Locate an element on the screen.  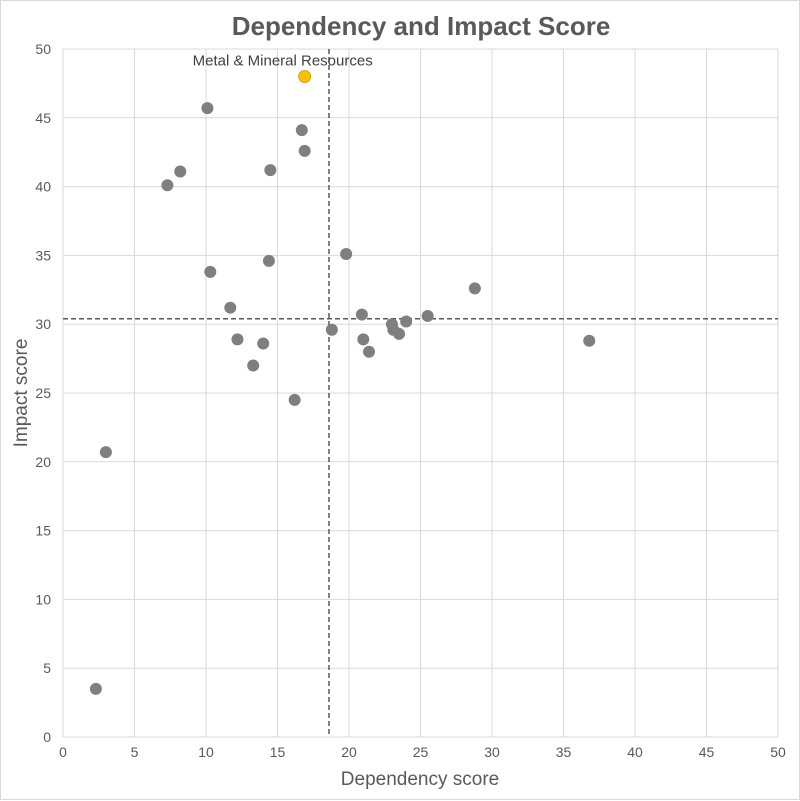
y-tick-label: 35 is located at coordinates (43, 255).